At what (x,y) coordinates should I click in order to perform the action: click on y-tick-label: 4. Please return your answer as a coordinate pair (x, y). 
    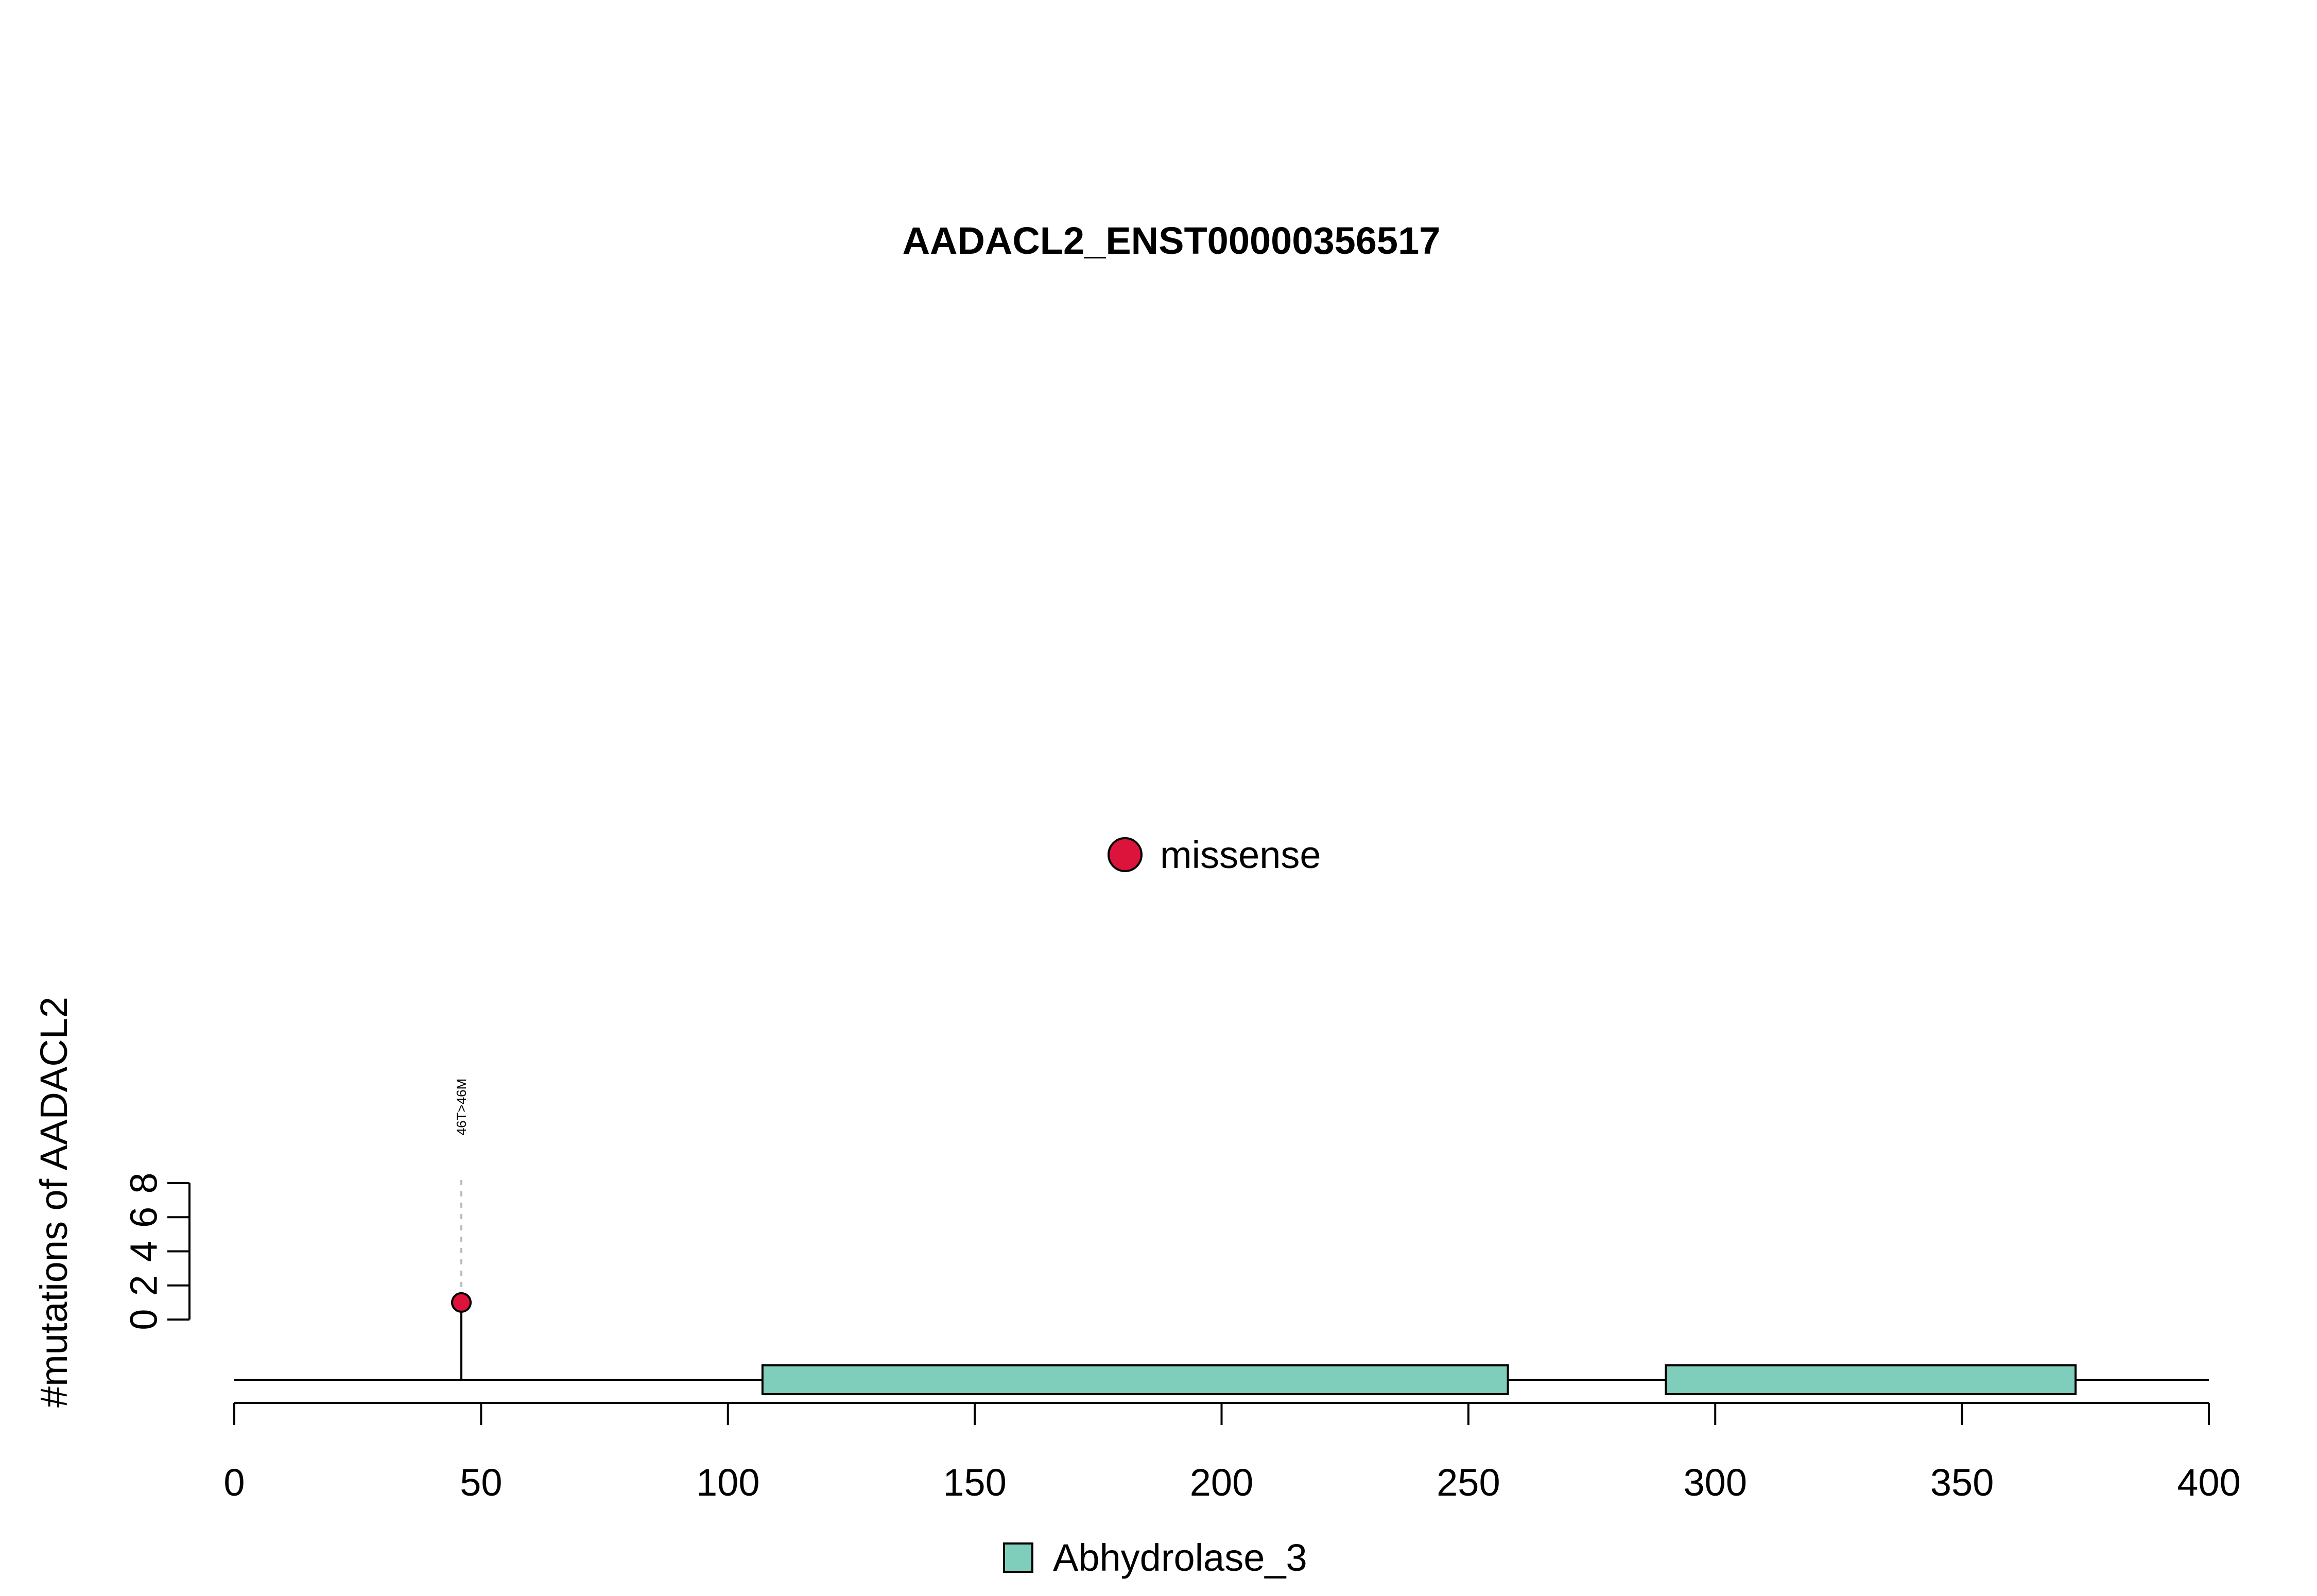
    Looking at the image, I should click on (144, 1251).